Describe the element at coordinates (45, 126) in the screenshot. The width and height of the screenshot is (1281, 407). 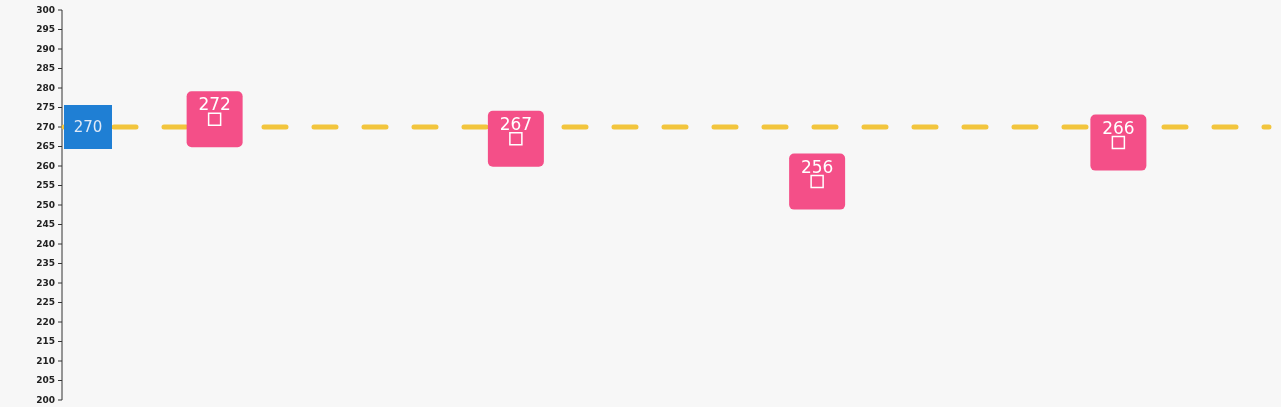
I see `y-tick-label: 270` at that location.